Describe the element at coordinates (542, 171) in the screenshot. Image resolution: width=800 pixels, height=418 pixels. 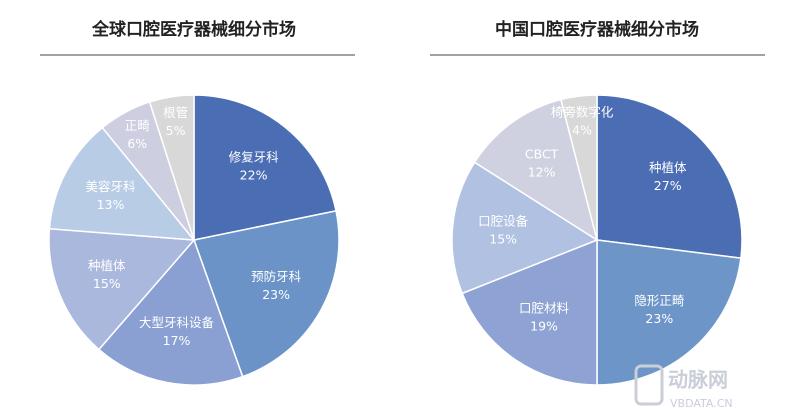
I see `slice-value-label: 12%` at that location.